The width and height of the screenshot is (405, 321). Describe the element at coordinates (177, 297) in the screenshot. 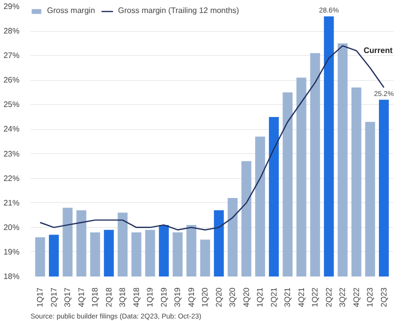

I see `x-tick-label: 3Q19` at that location.